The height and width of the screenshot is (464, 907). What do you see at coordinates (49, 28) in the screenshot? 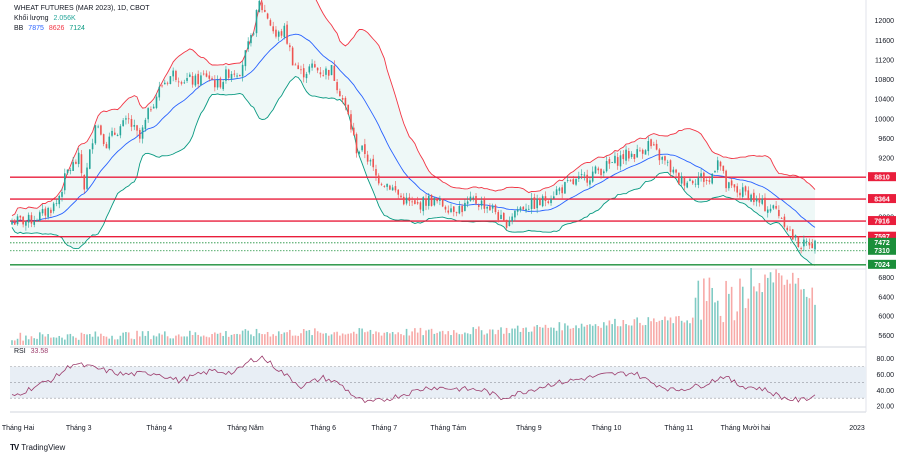
I see `bb-legend: BB 7875 8626 7124` at bounding box center [49, 28].